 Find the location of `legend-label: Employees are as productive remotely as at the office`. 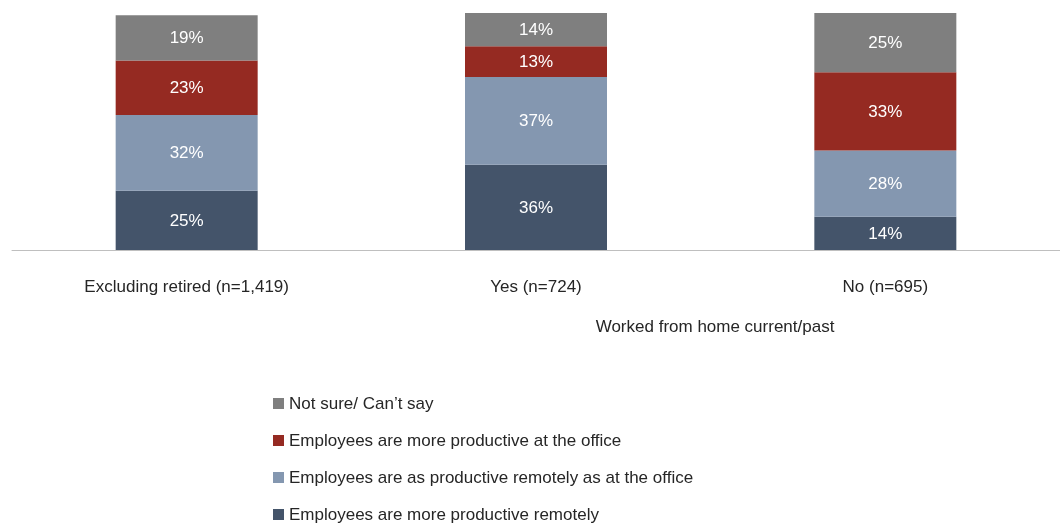

legend-label: Employees are as productive remotely as at the office is located at coordinates (491, 477).